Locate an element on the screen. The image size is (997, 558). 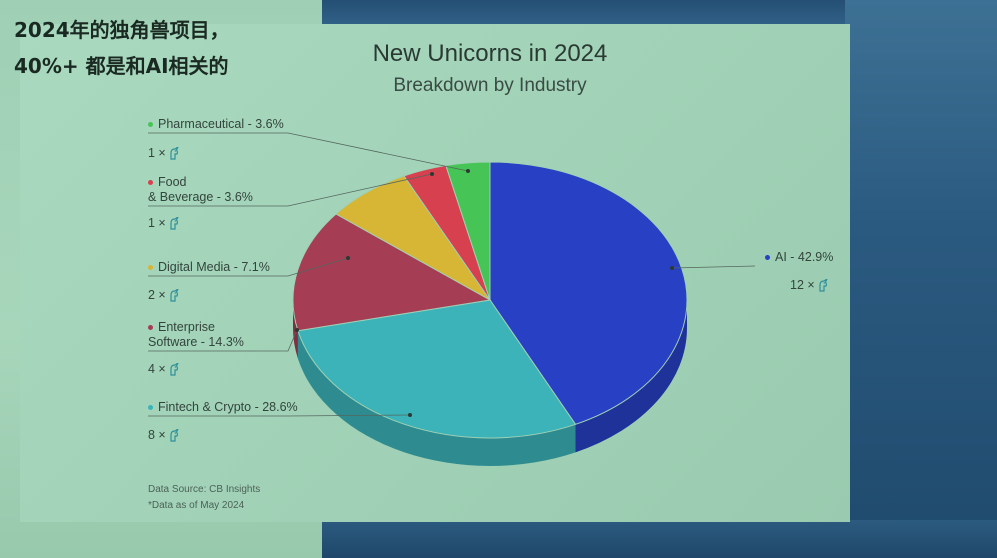
slice-label-5: Pharmaceutical - 3.6% is located at coordinates (216, 124).